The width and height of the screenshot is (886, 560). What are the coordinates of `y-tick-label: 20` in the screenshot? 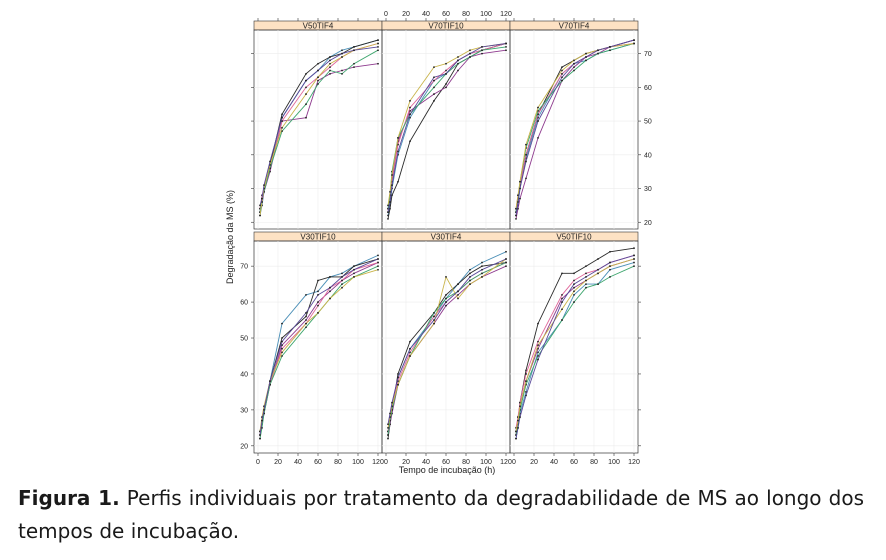 It's located at (648, 223).